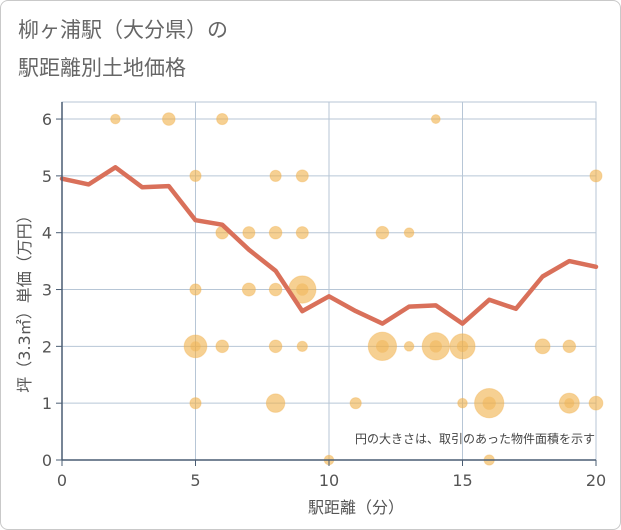 This screenshot has width=621, height=530. What do you see at coordinates (47, 233) in the screenshot?
I see `y-tick-label: 4` at bounding box center [47, 233].